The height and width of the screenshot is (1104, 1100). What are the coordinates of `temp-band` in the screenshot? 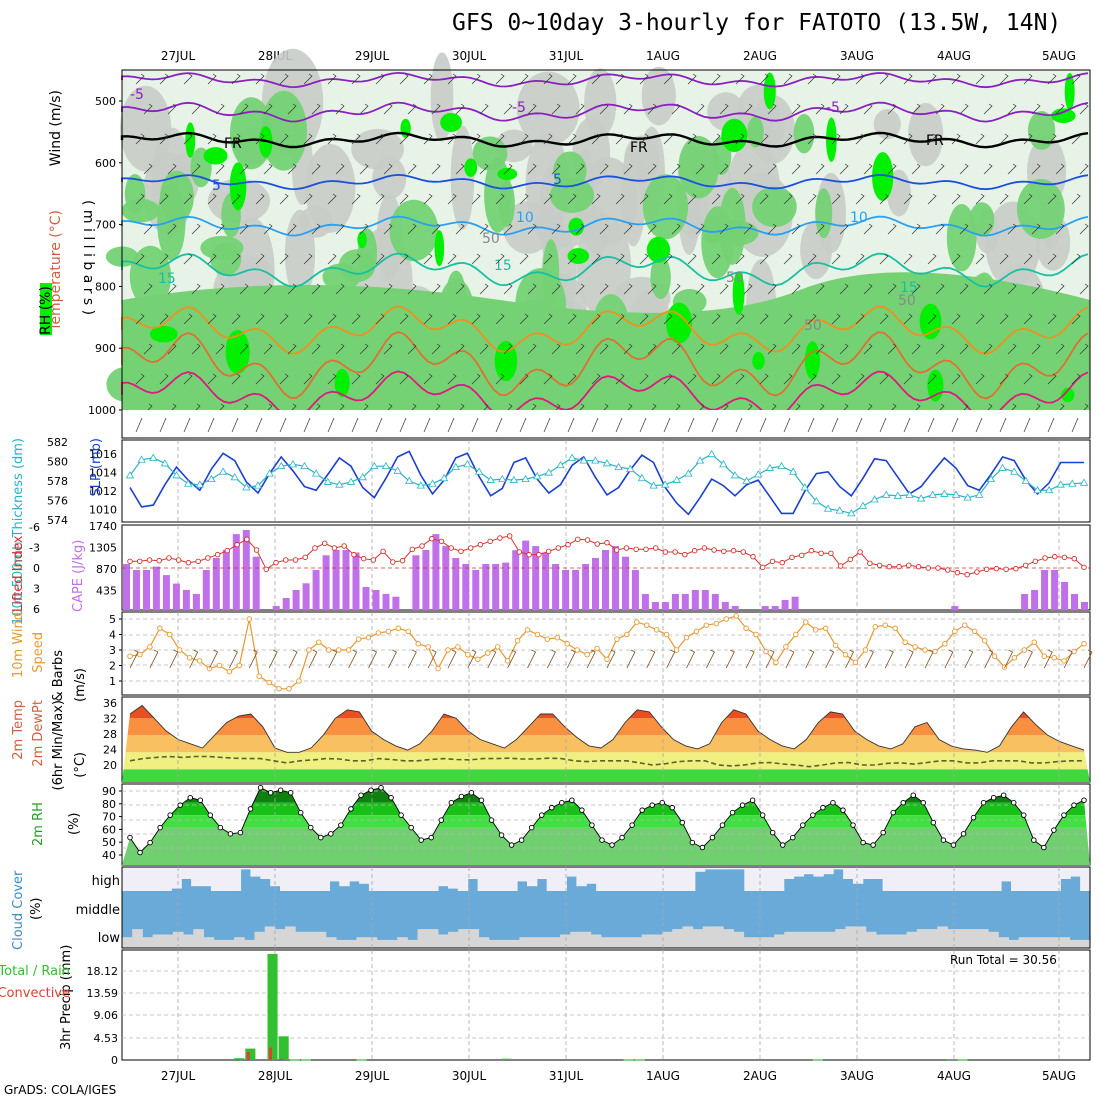 It's located at (606, 775).